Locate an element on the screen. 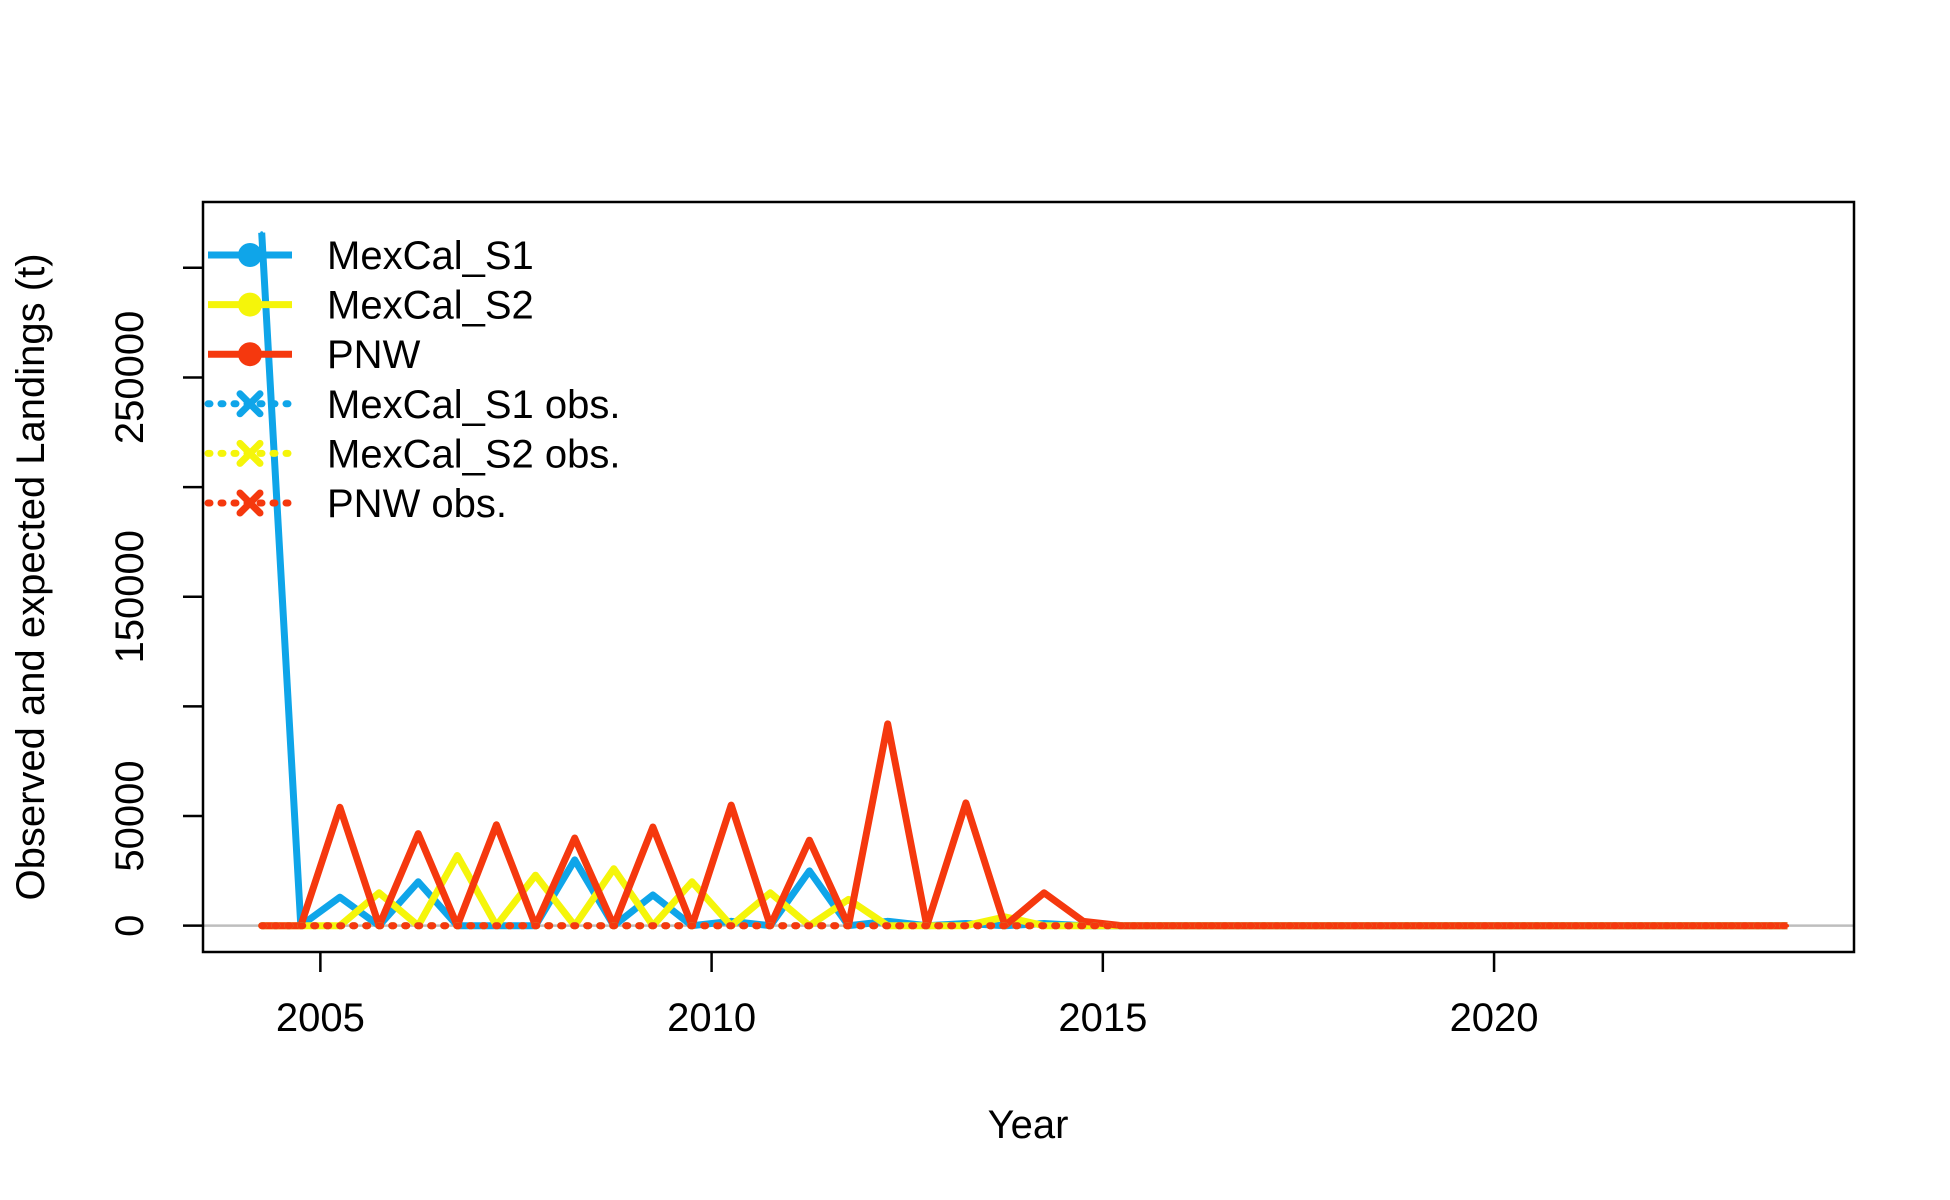  legend-label: MexCal_S2 is located at coordinates (430, 306).